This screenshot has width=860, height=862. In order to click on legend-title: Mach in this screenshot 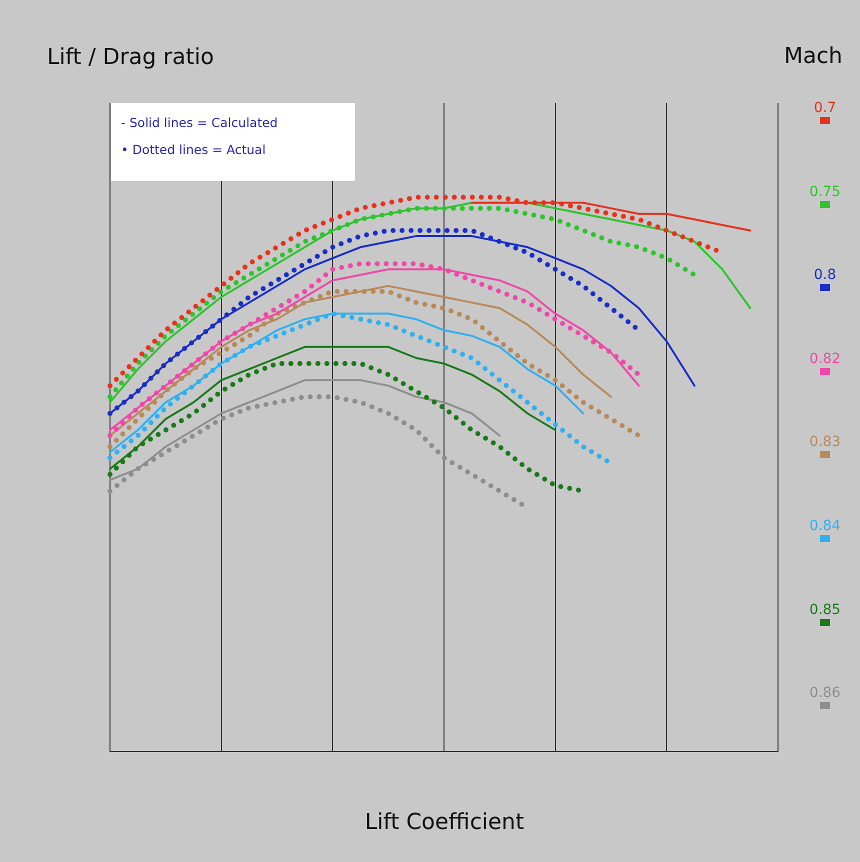, I will do `click(813, 56)`.